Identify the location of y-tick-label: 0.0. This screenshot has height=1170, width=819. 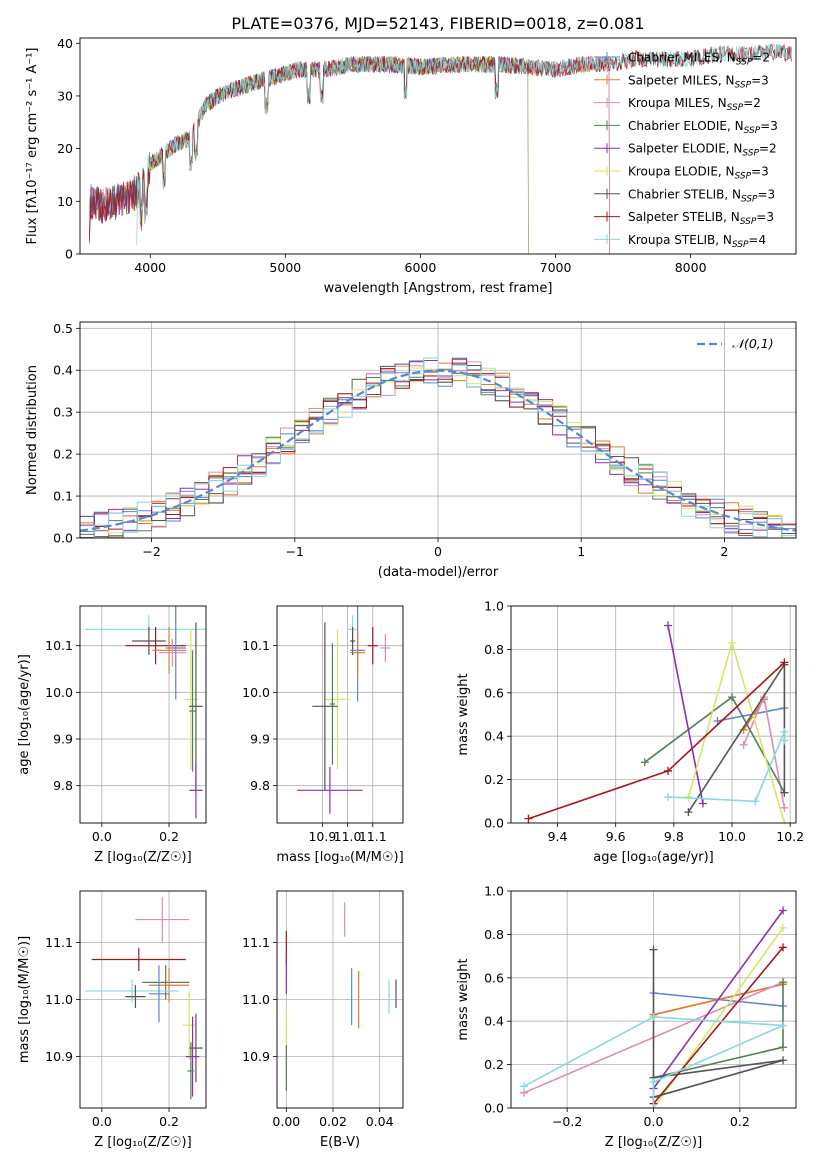
(494, 823).